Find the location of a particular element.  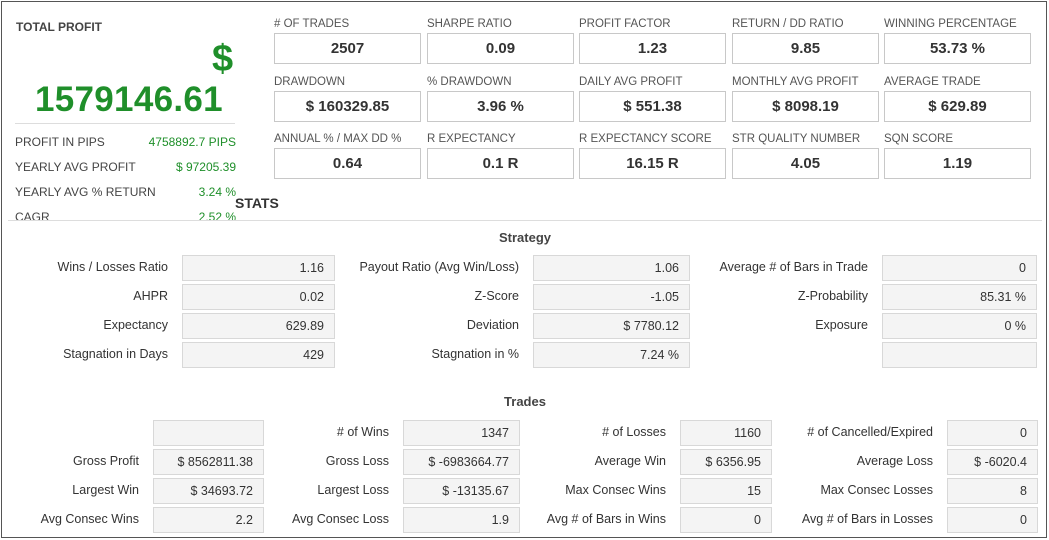

stat-label: Largest Win is located at coordinates (105, 490).